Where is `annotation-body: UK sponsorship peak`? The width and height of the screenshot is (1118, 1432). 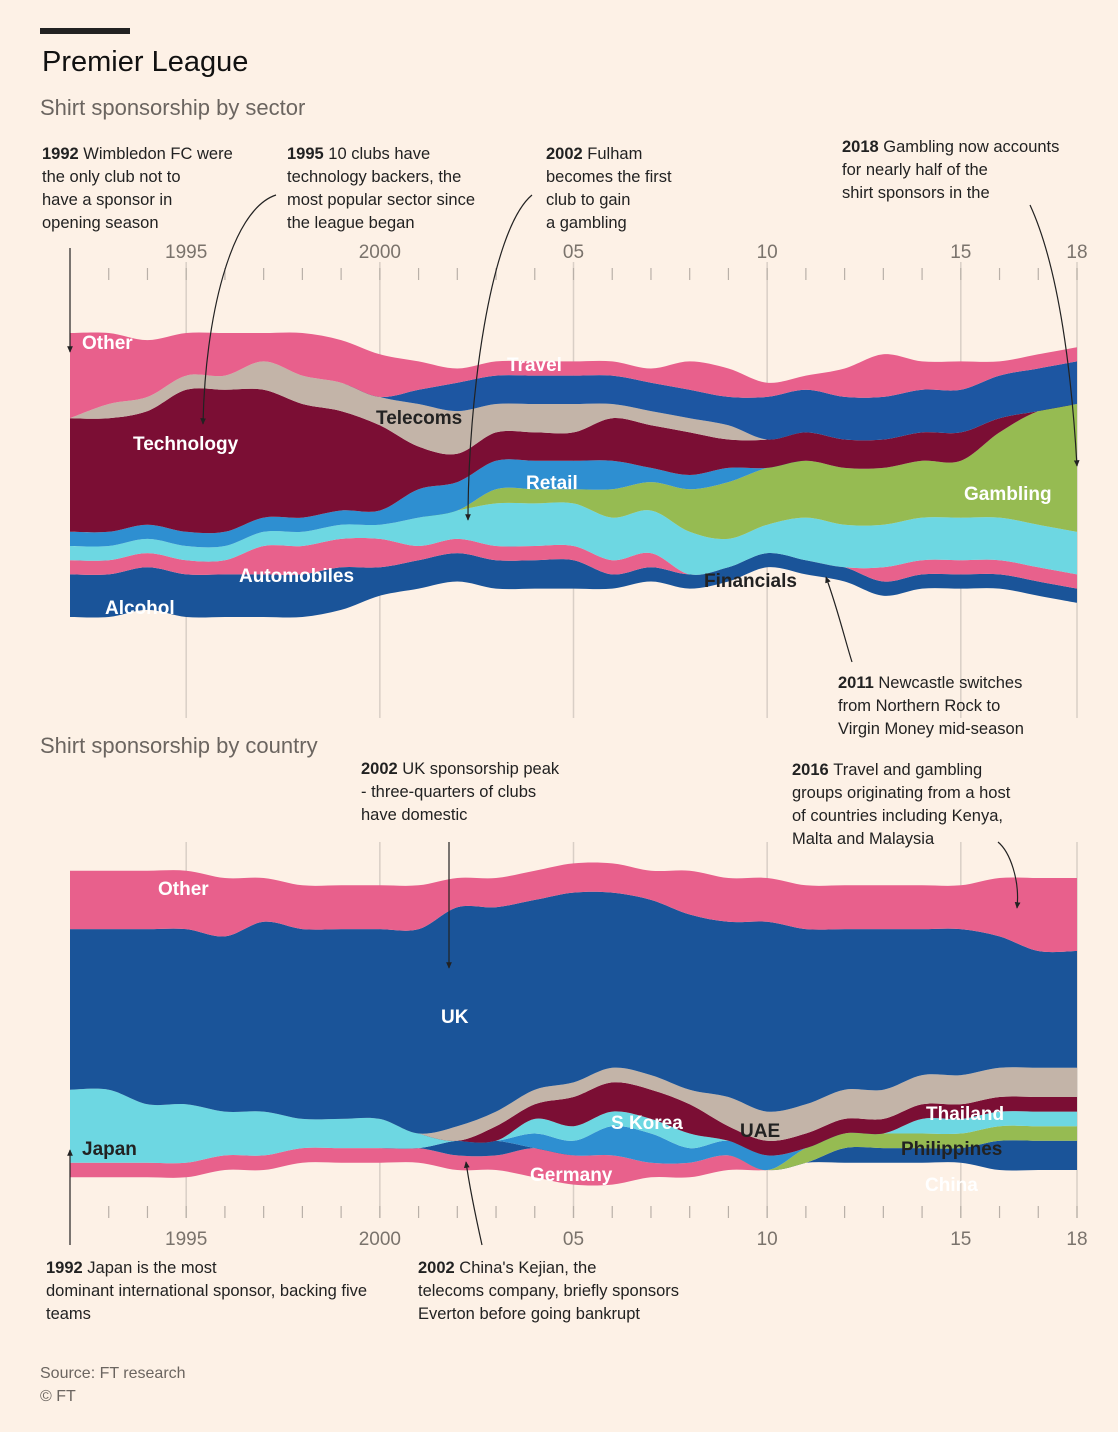 annotation-body: UK sponsorship peak is located at coordinates (481, 769).